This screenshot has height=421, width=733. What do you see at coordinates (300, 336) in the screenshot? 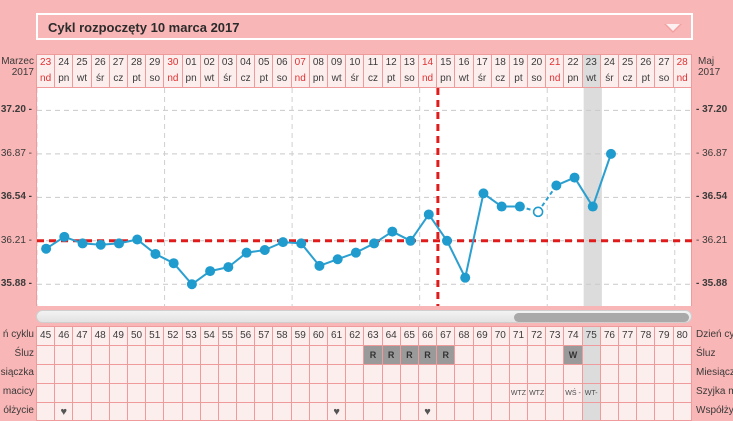
I see `cycle-day-number: 59` at bounding box center [300, 336].